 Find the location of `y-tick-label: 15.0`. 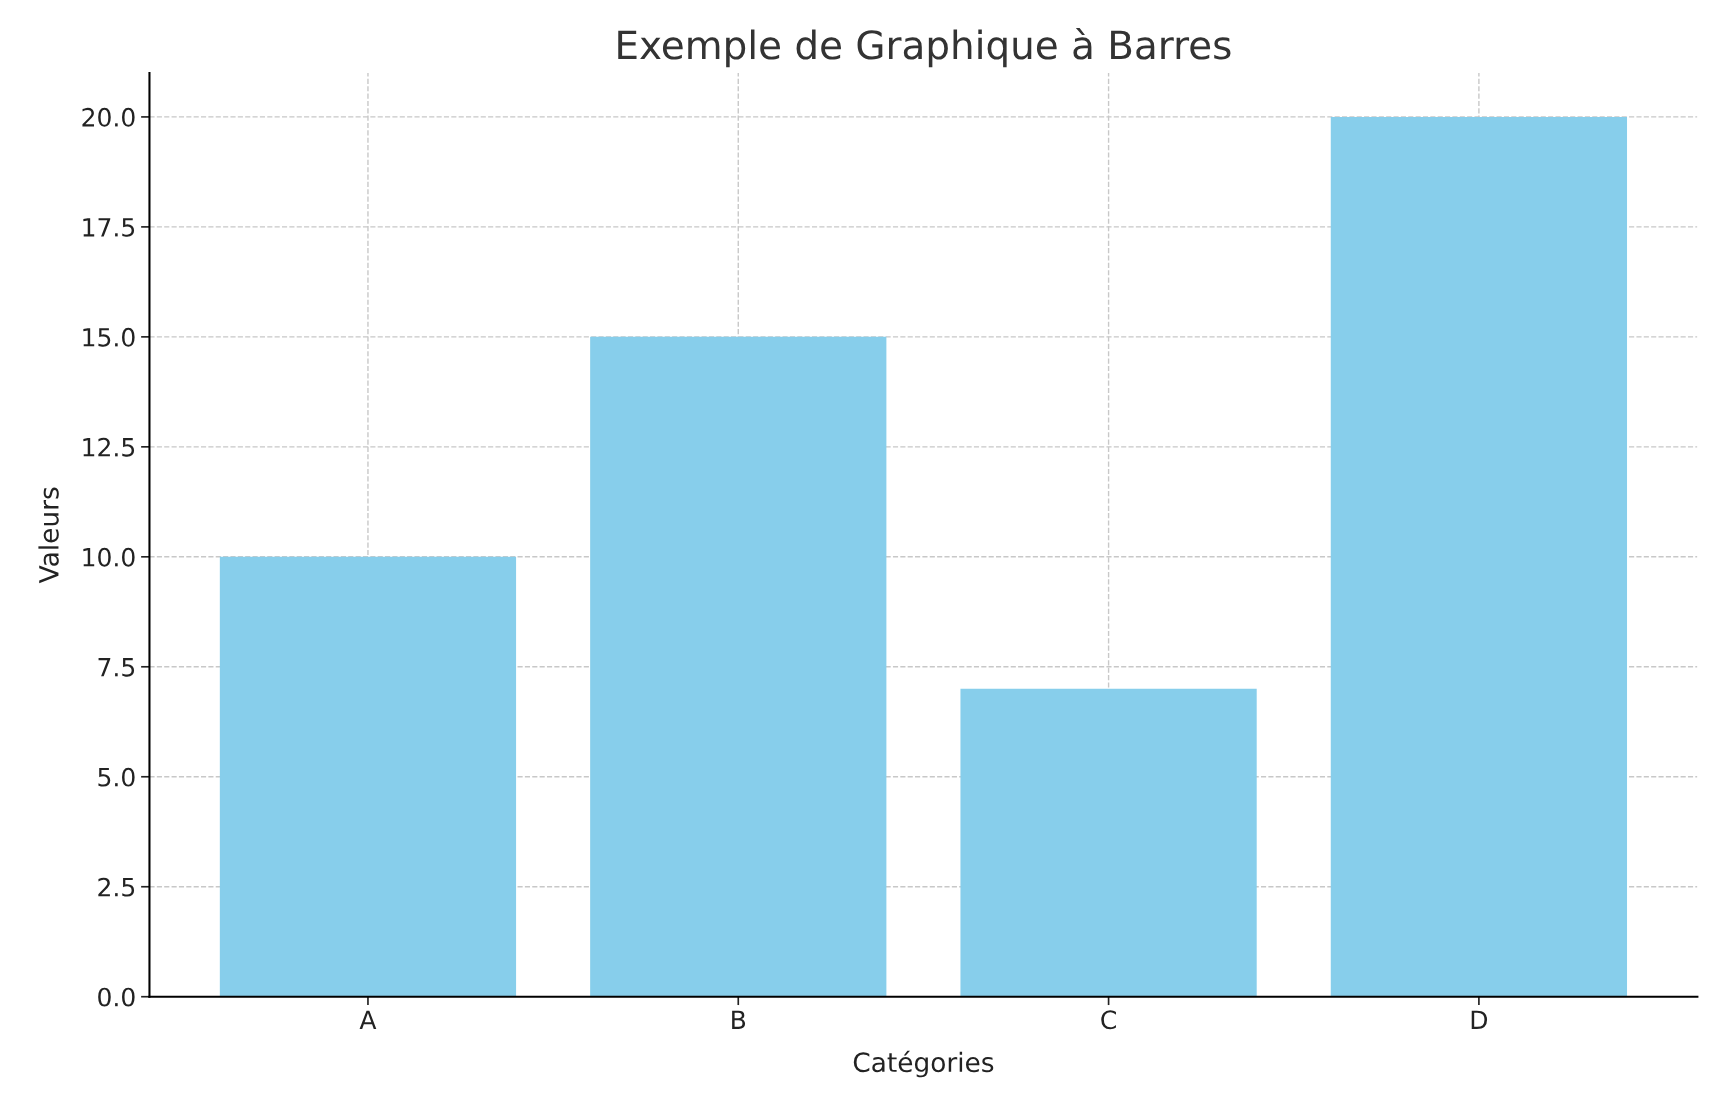

y-tick-label: 15.0 is located at coordinates (109, 337).